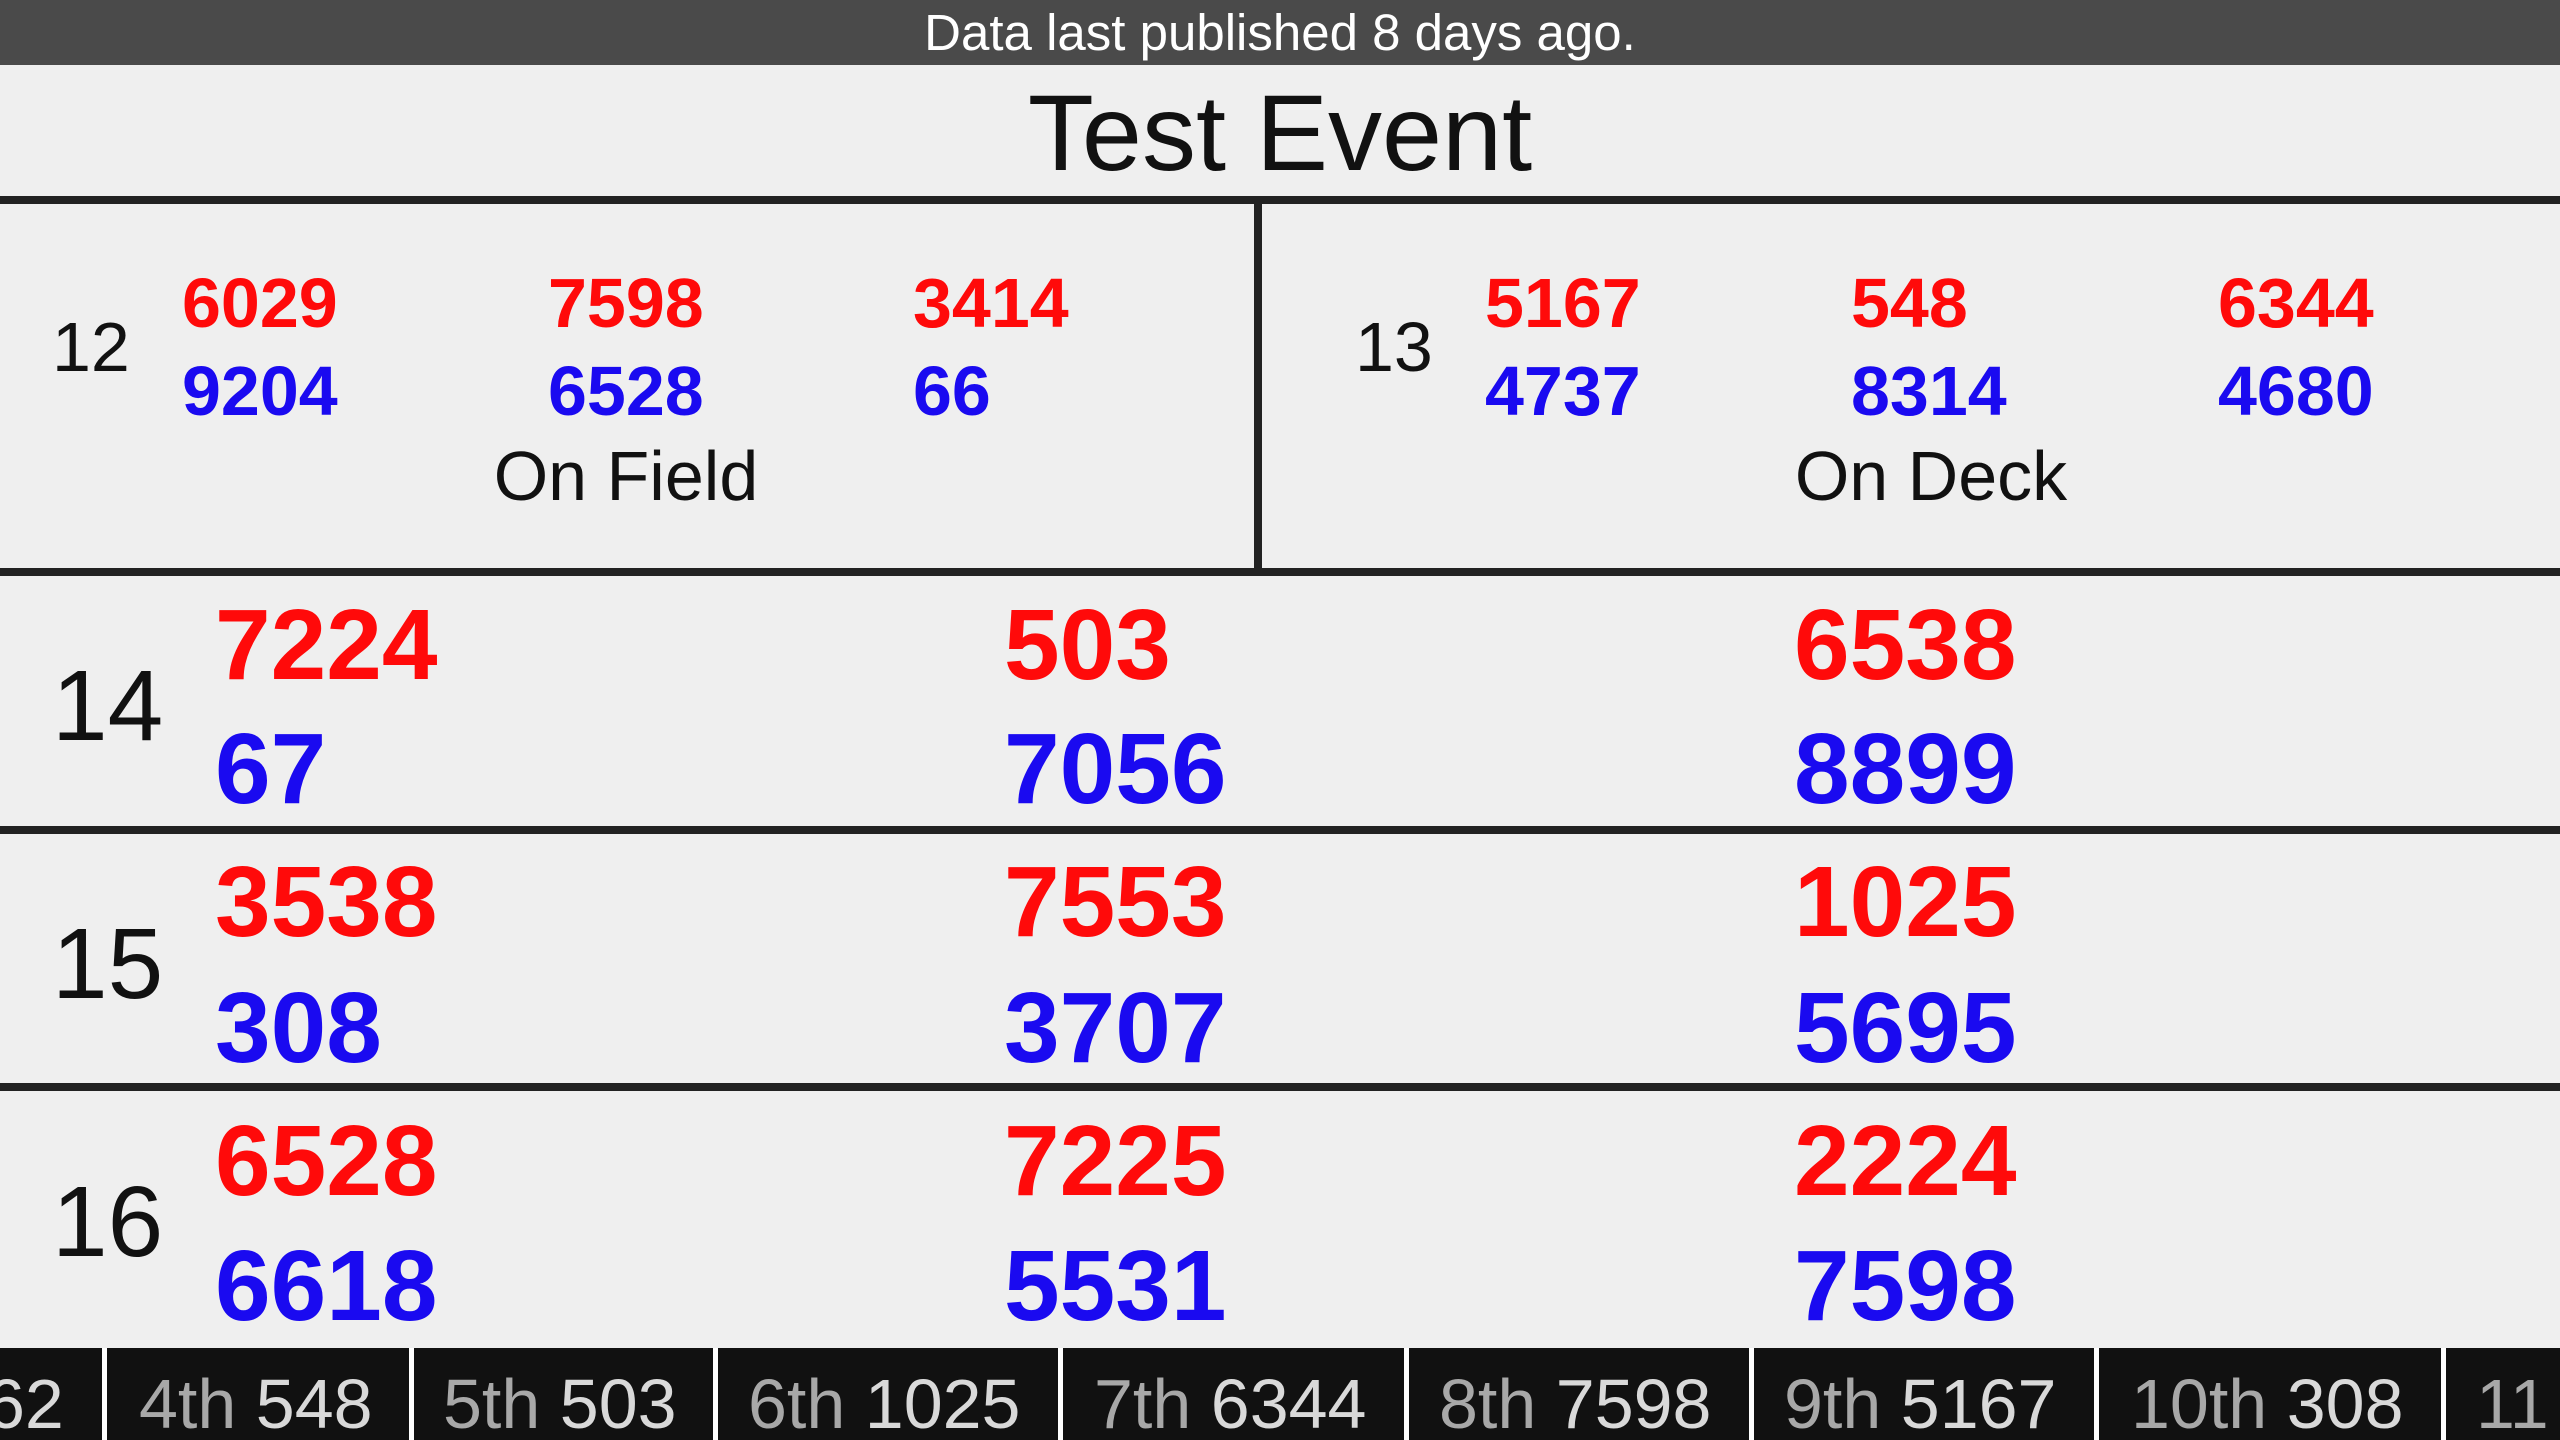 This screenshot has width=2560, height=1440. I want to click on red-team: 548, so click(1909, 303).